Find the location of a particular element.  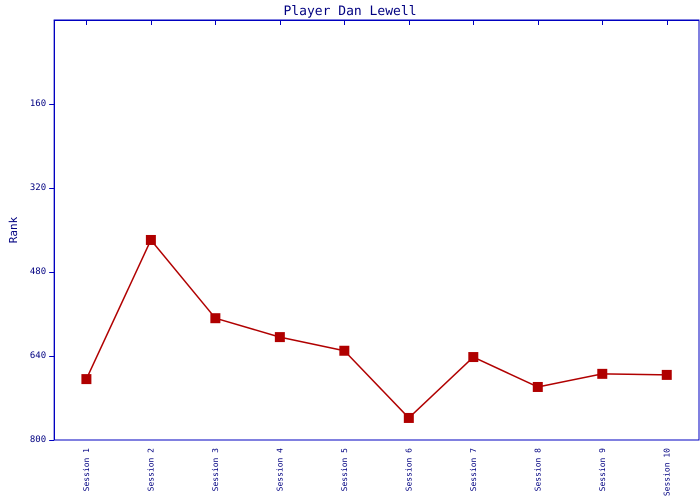

y-tick-label: 640 is located at coordinates (38, 356).